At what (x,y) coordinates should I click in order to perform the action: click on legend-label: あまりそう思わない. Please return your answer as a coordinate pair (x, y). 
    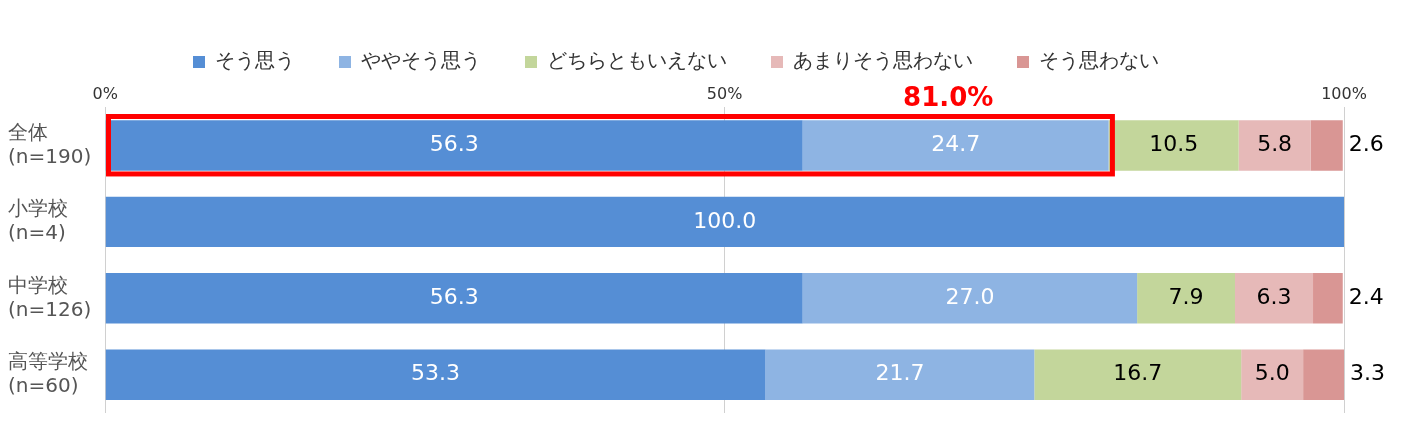
    Looking at the image, I should click on (883, 60).